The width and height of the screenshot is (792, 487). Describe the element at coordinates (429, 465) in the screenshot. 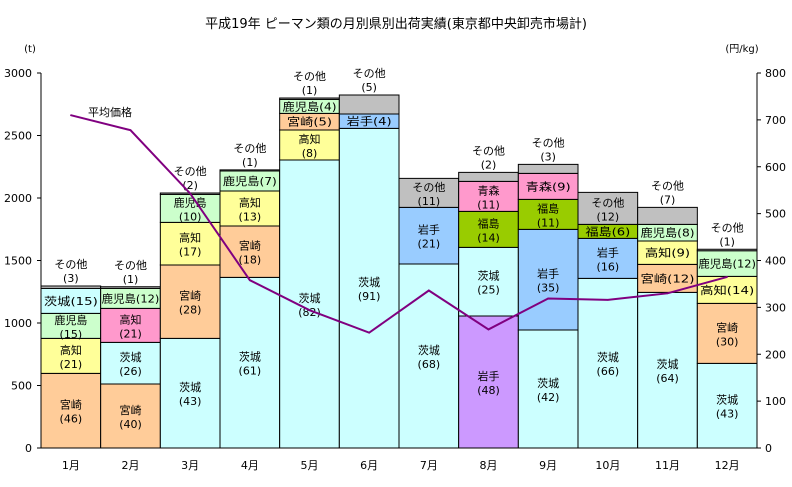

I see `x-tick-label: 7月` at that location.